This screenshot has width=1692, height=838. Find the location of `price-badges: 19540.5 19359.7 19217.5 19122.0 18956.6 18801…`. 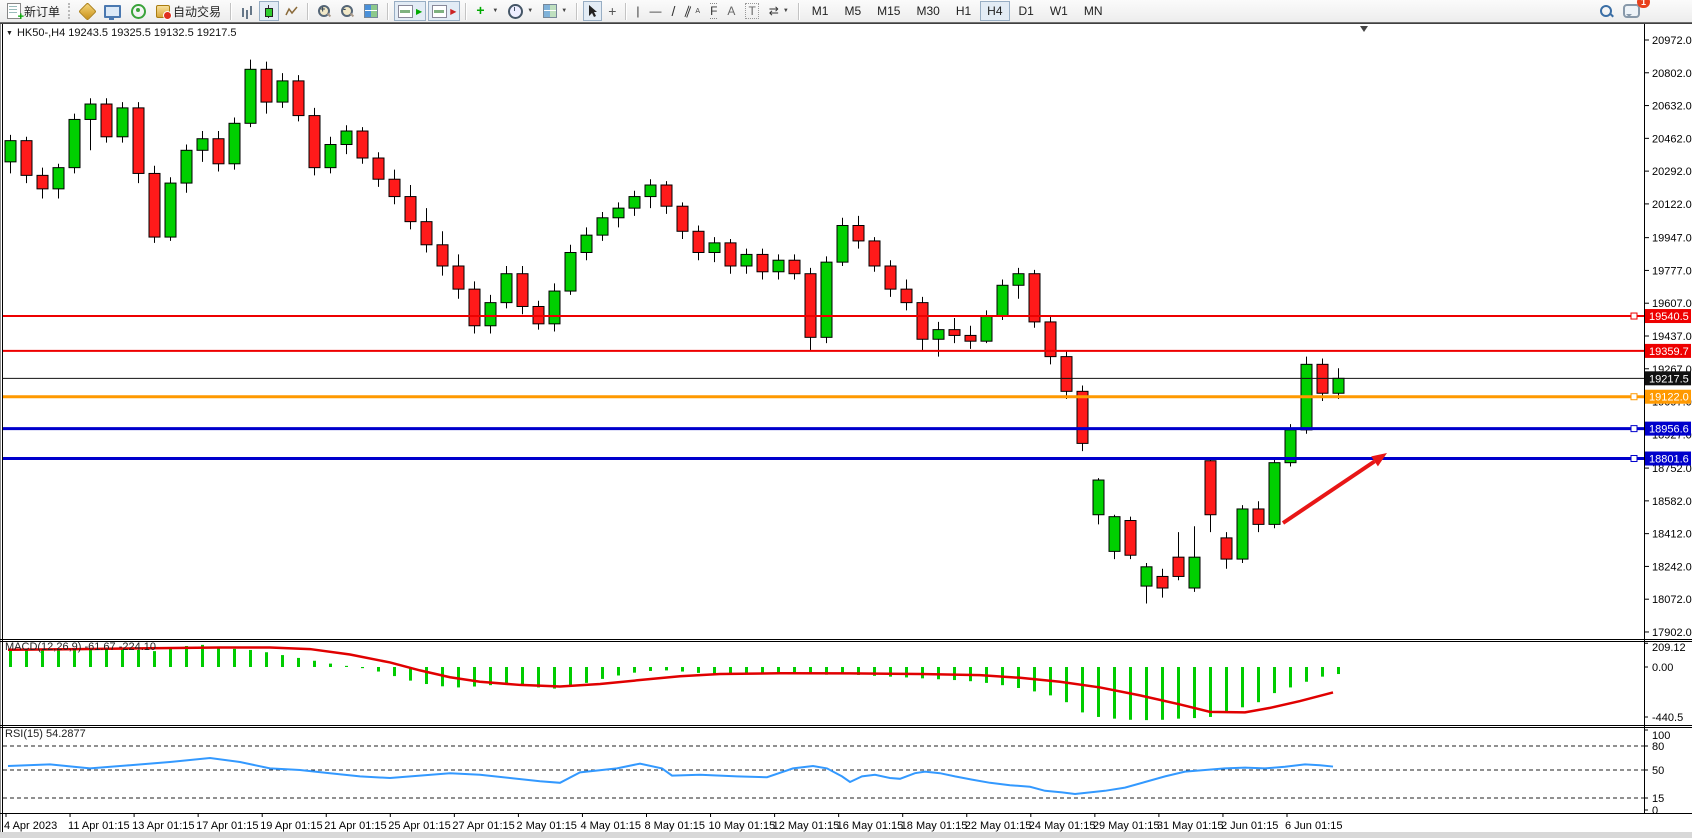

price-badges: 19540.5 19359.7 19217.5 19122.0 18956.6 18801… is located at coordinates (1668, 387).